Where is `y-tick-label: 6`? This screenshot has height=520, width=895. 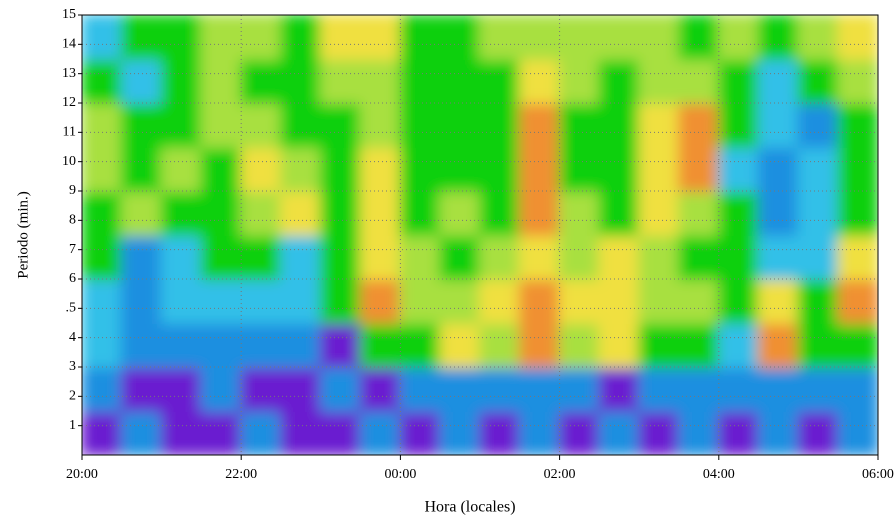 y-tick-label: 6 is located at coordinates (72, 278).